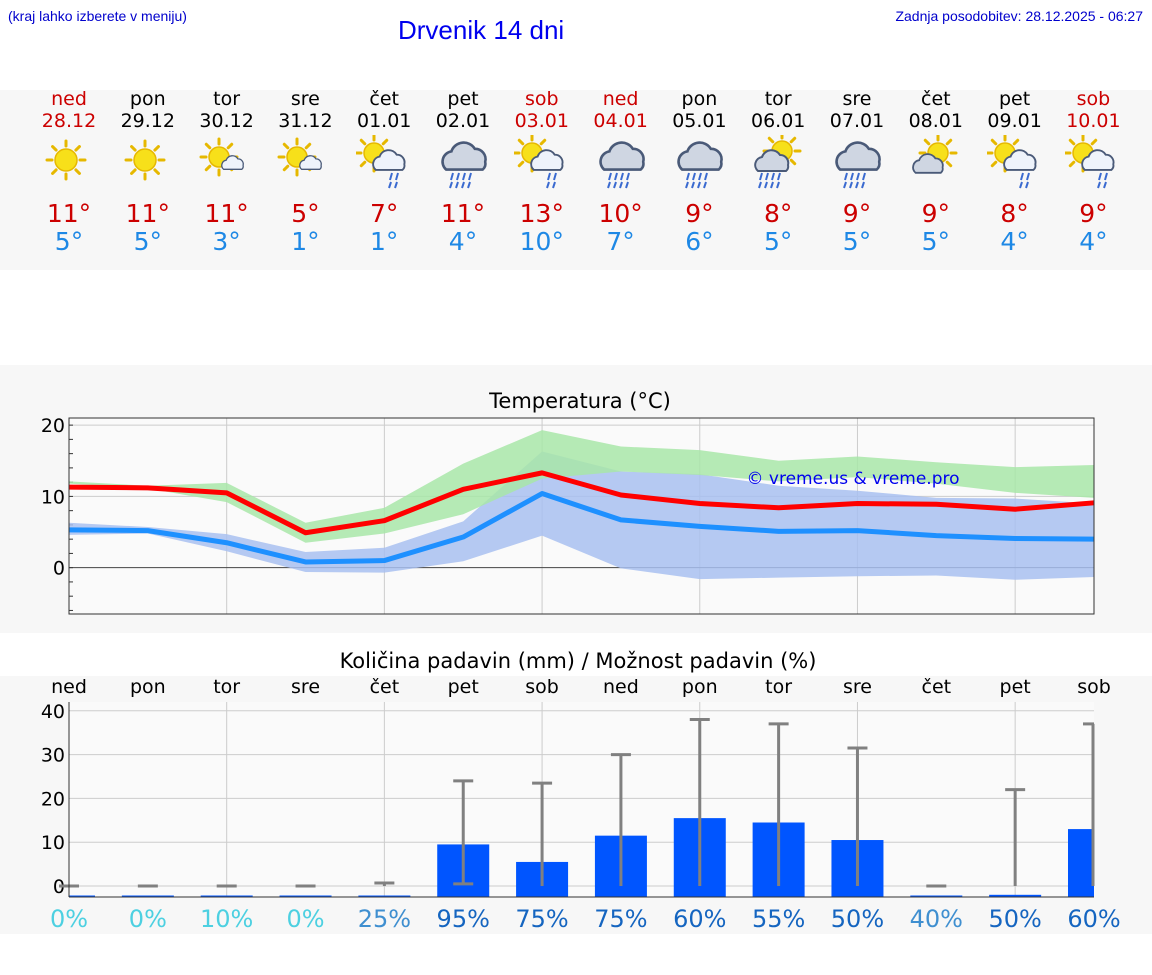 This screenshot has height=975, width=1152. What do you see at coordinates (620, 919) in the screenshot?
I see `probability-label: 75%` at bounding box center [620, 919].